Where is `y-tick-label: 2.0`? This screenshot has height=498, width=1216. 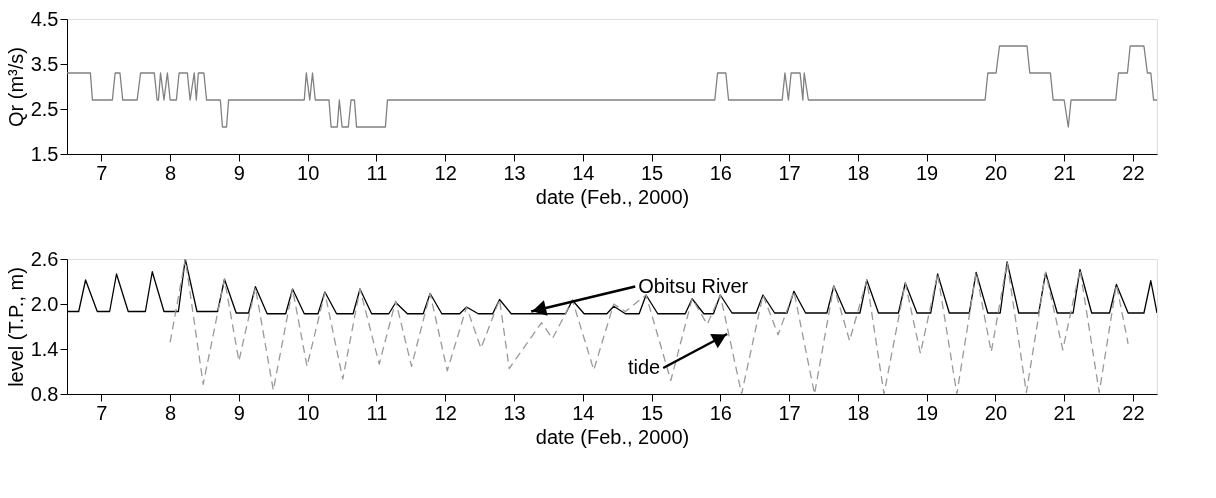 y-tick-label: 2.0 is located at coordinates (44, 303).